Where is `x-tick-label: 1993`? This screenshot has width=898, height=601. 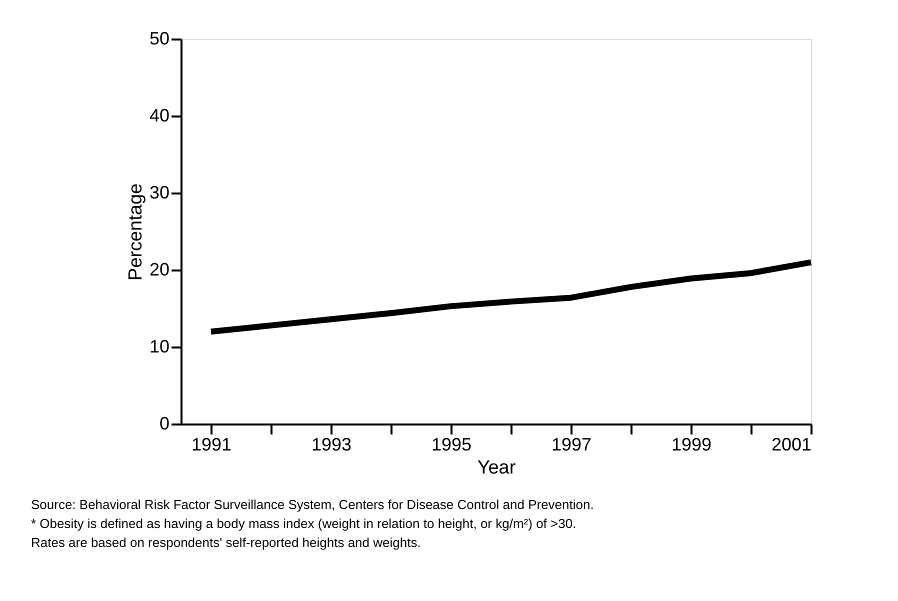
x-tick-label: 1993 is located at coordinates (331, 444).